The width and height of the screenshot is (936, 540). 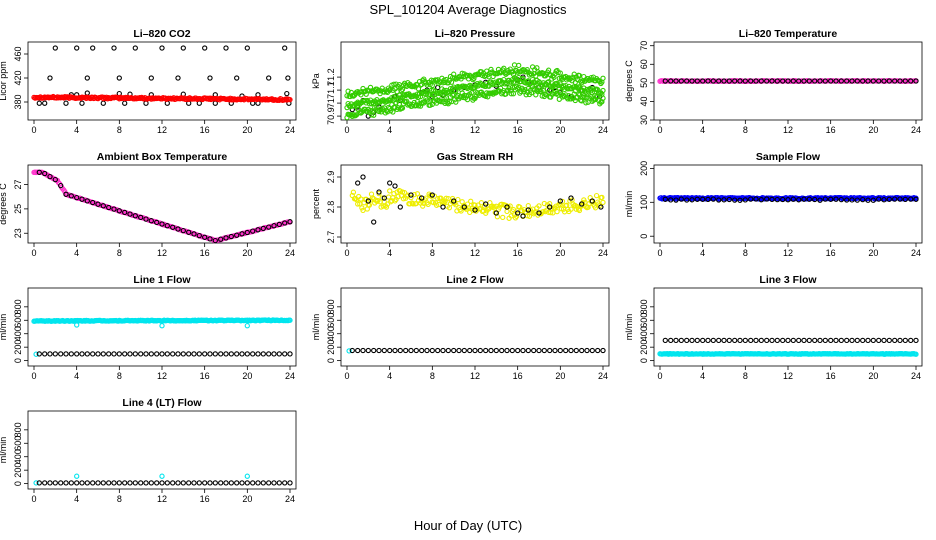 I want to click on y-tick-label: 200, so click(x=644, y=168).